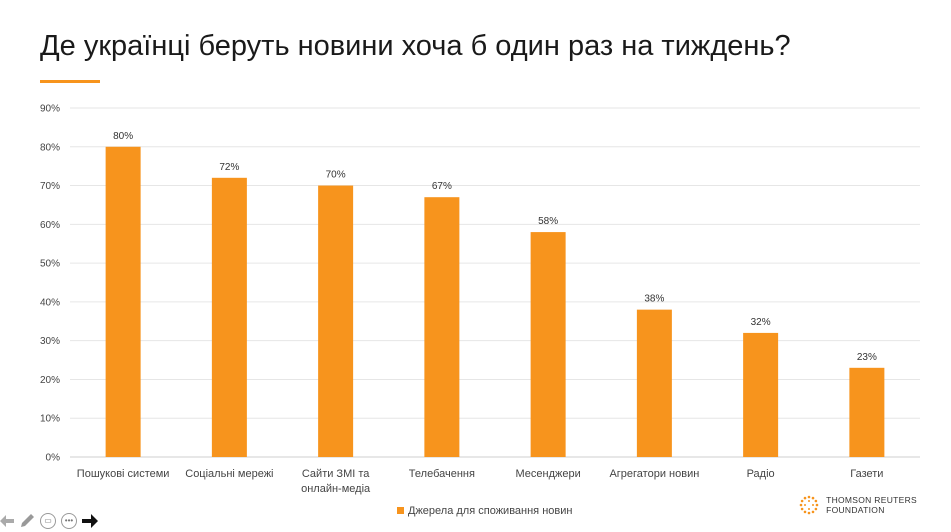 This screenshot has height=532, width=951. I want to click on x-tick-label: Телебачення, so click(442, 474).